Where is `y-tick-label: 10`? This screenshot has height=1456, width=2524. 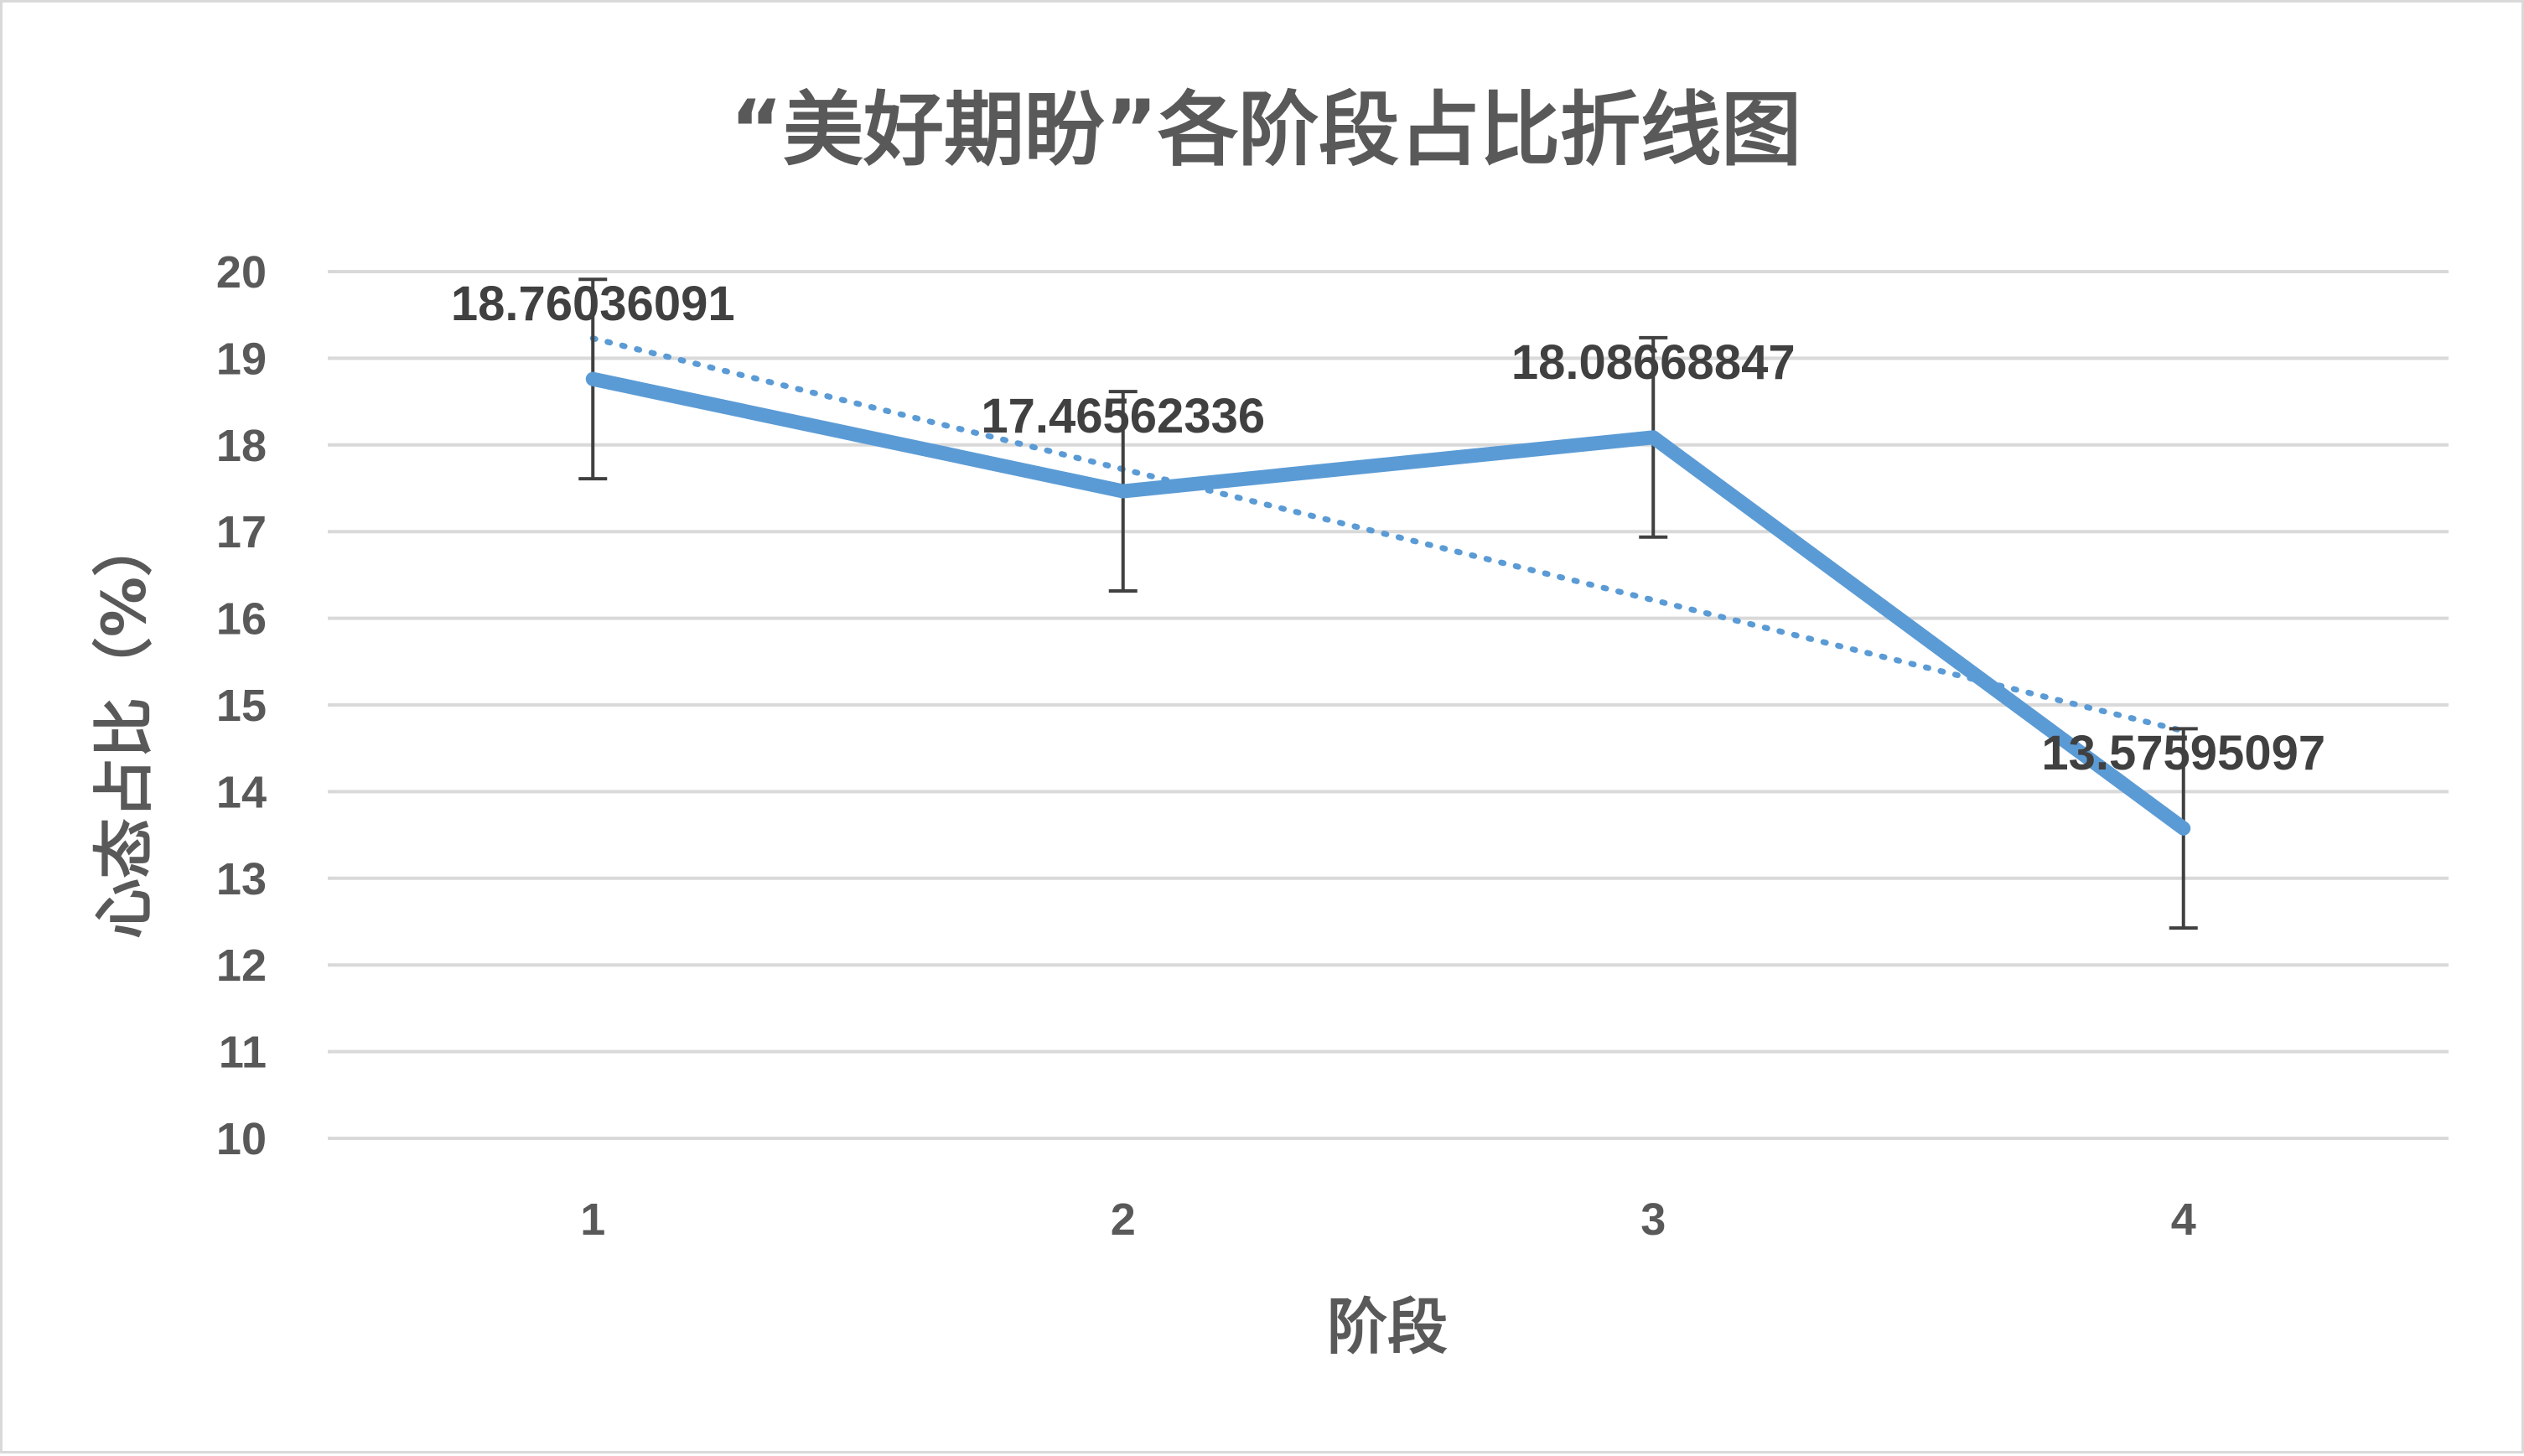
y-tick-label: 10 is located at coordinates (241, 1139).